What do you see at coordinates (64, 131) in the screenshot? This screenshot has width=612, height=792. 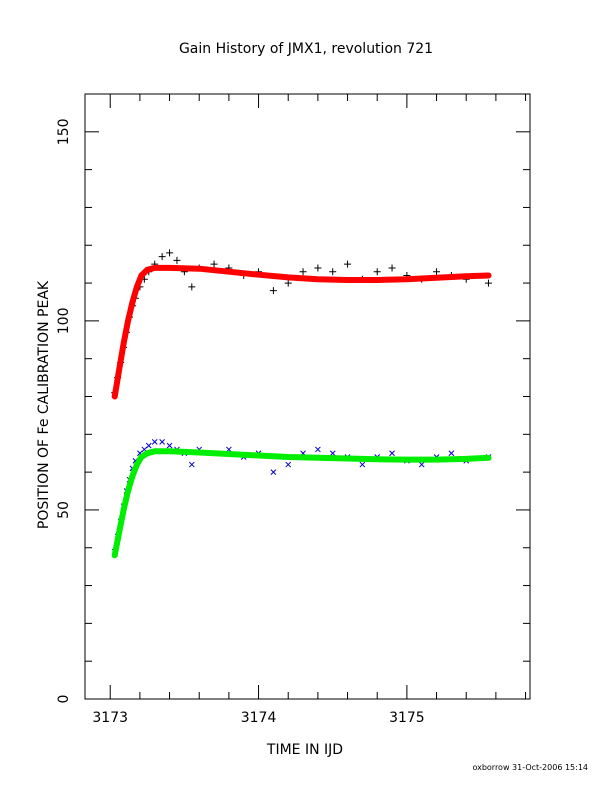 I see `y-tick-label: 150` at bounding box center [64, 131].